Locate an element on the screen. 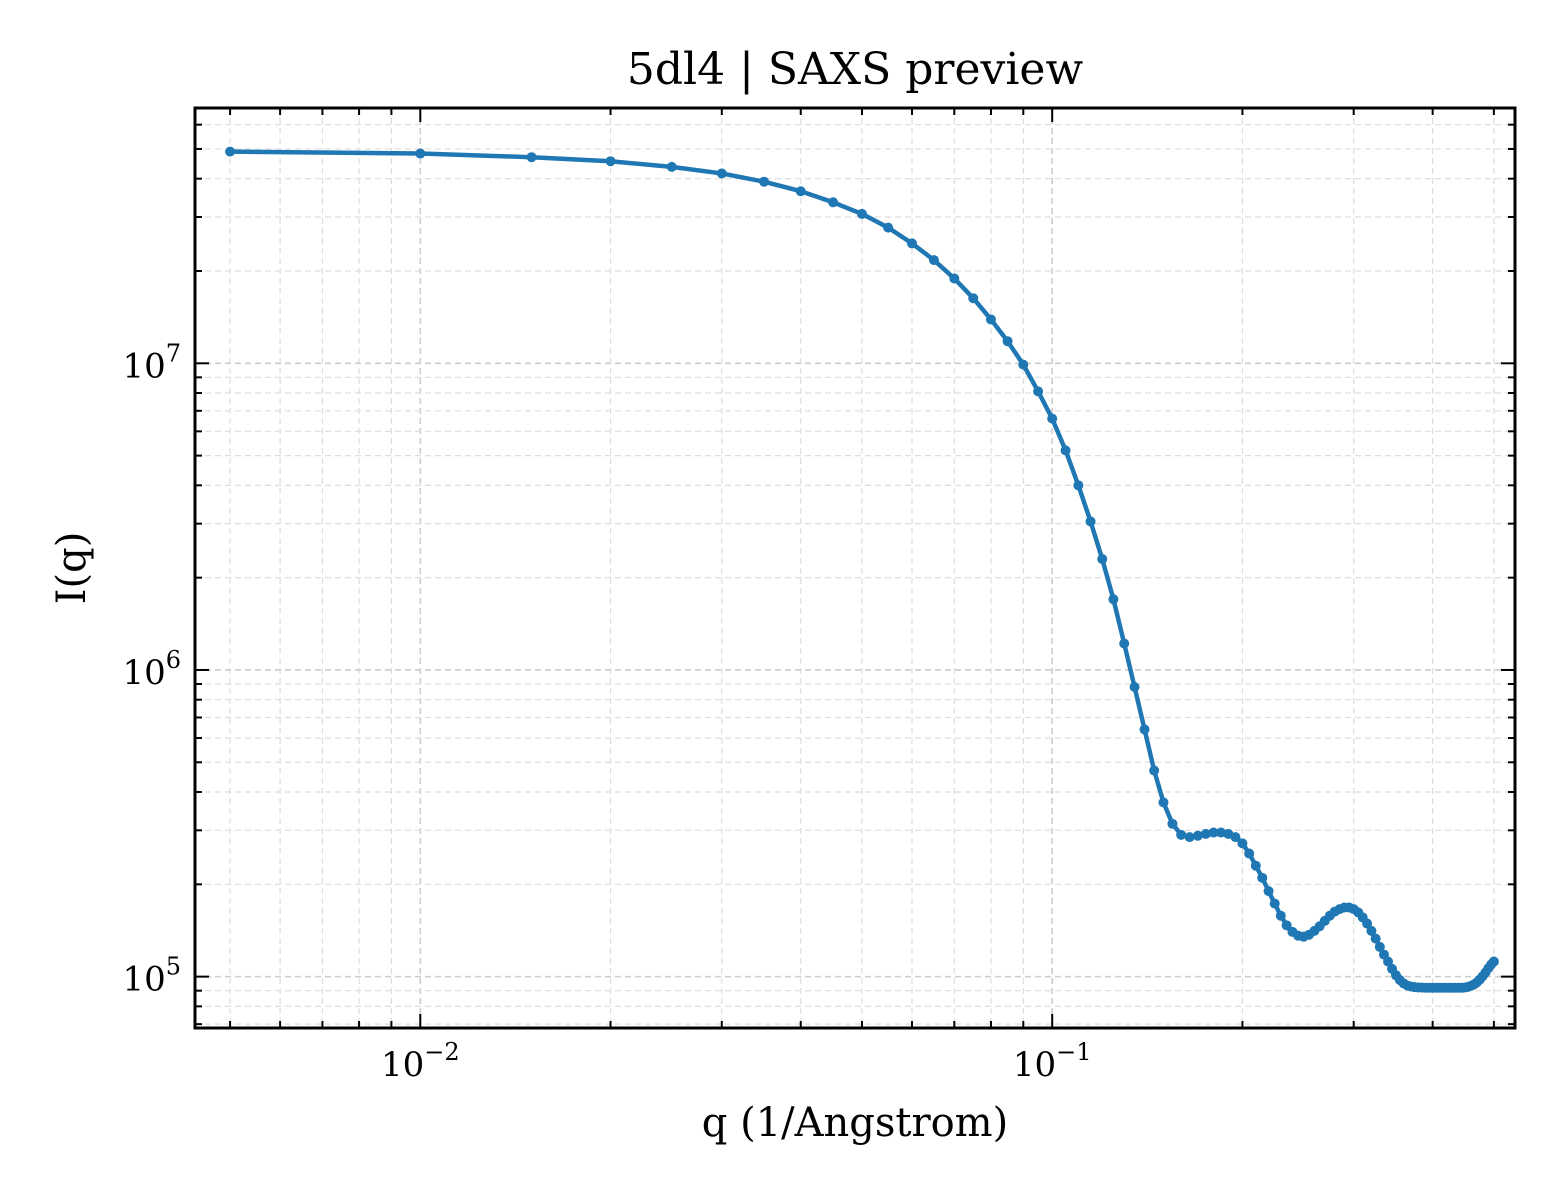 The image size is (1560, 1200). y-axis-label: I(q) is located at coordinates (72, 568).